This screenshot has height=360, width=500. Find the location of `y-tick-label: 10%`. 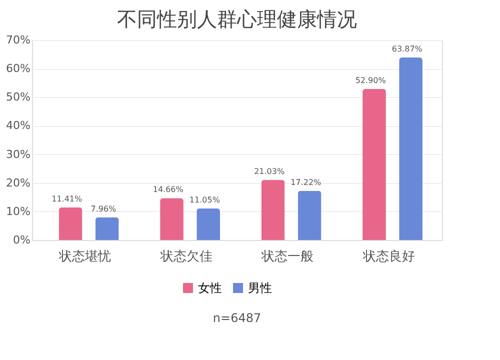

y-tick-label: 10% is located at coordinates (18, 211).